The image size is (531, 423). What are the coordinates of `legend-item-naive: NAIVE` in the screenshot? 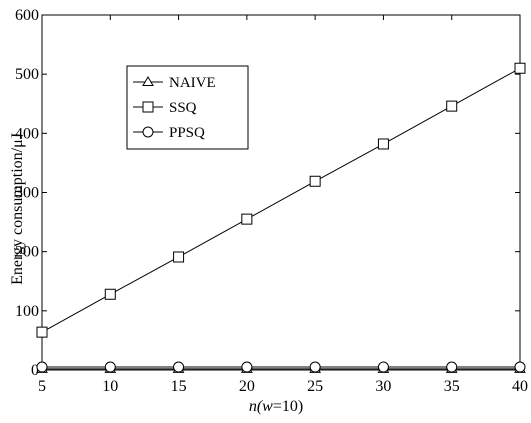 It's located at (174, 83).